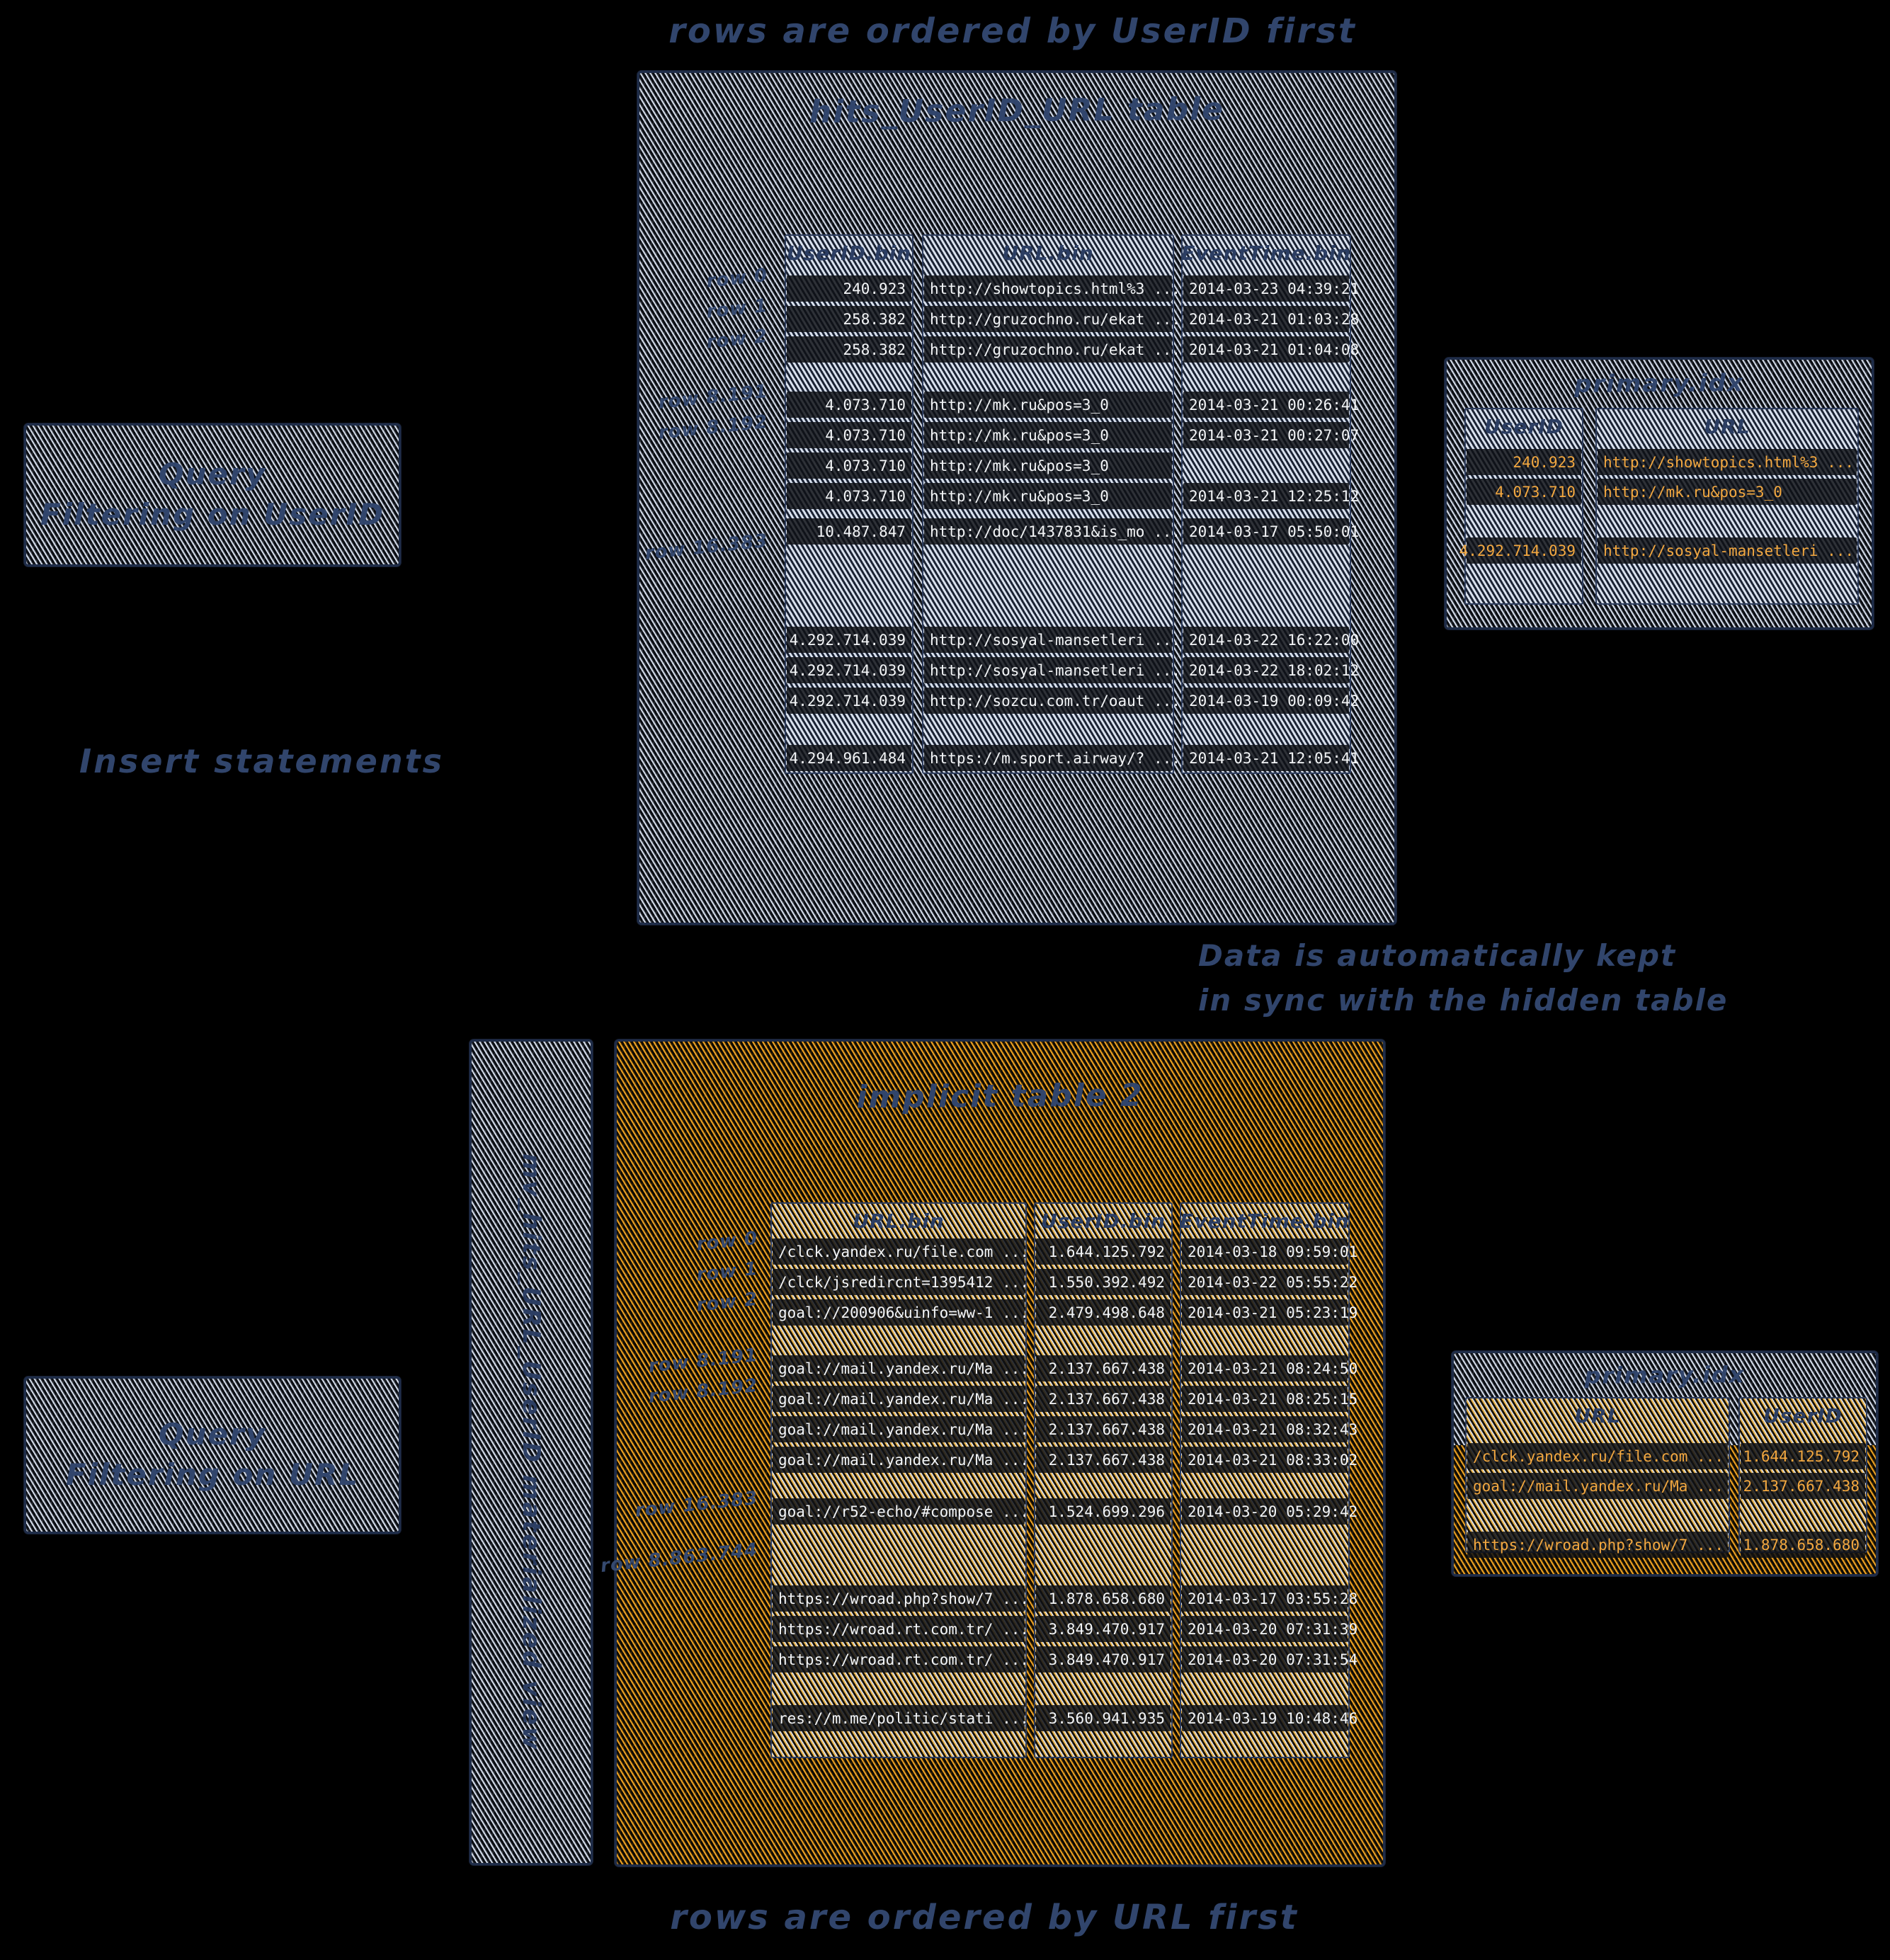 Image resolution: width=1890 pixels, height=1960 pixels. I want to click on table-cell: 2014-03-21 08:33:02, so click(1269, 1460).